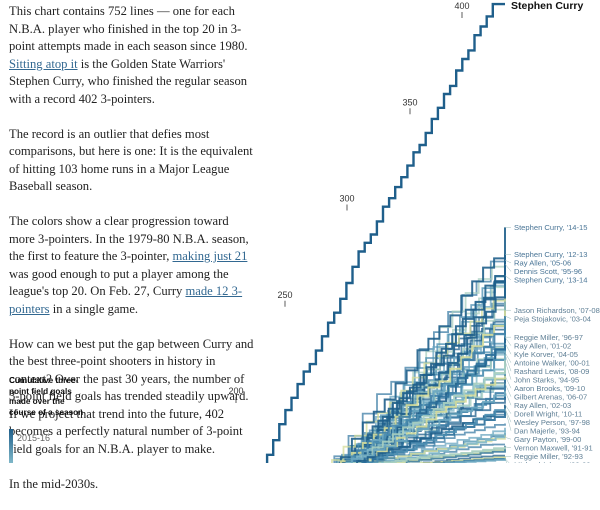  I want to click on making-just-21-link: making just 21, so click(210, 256).